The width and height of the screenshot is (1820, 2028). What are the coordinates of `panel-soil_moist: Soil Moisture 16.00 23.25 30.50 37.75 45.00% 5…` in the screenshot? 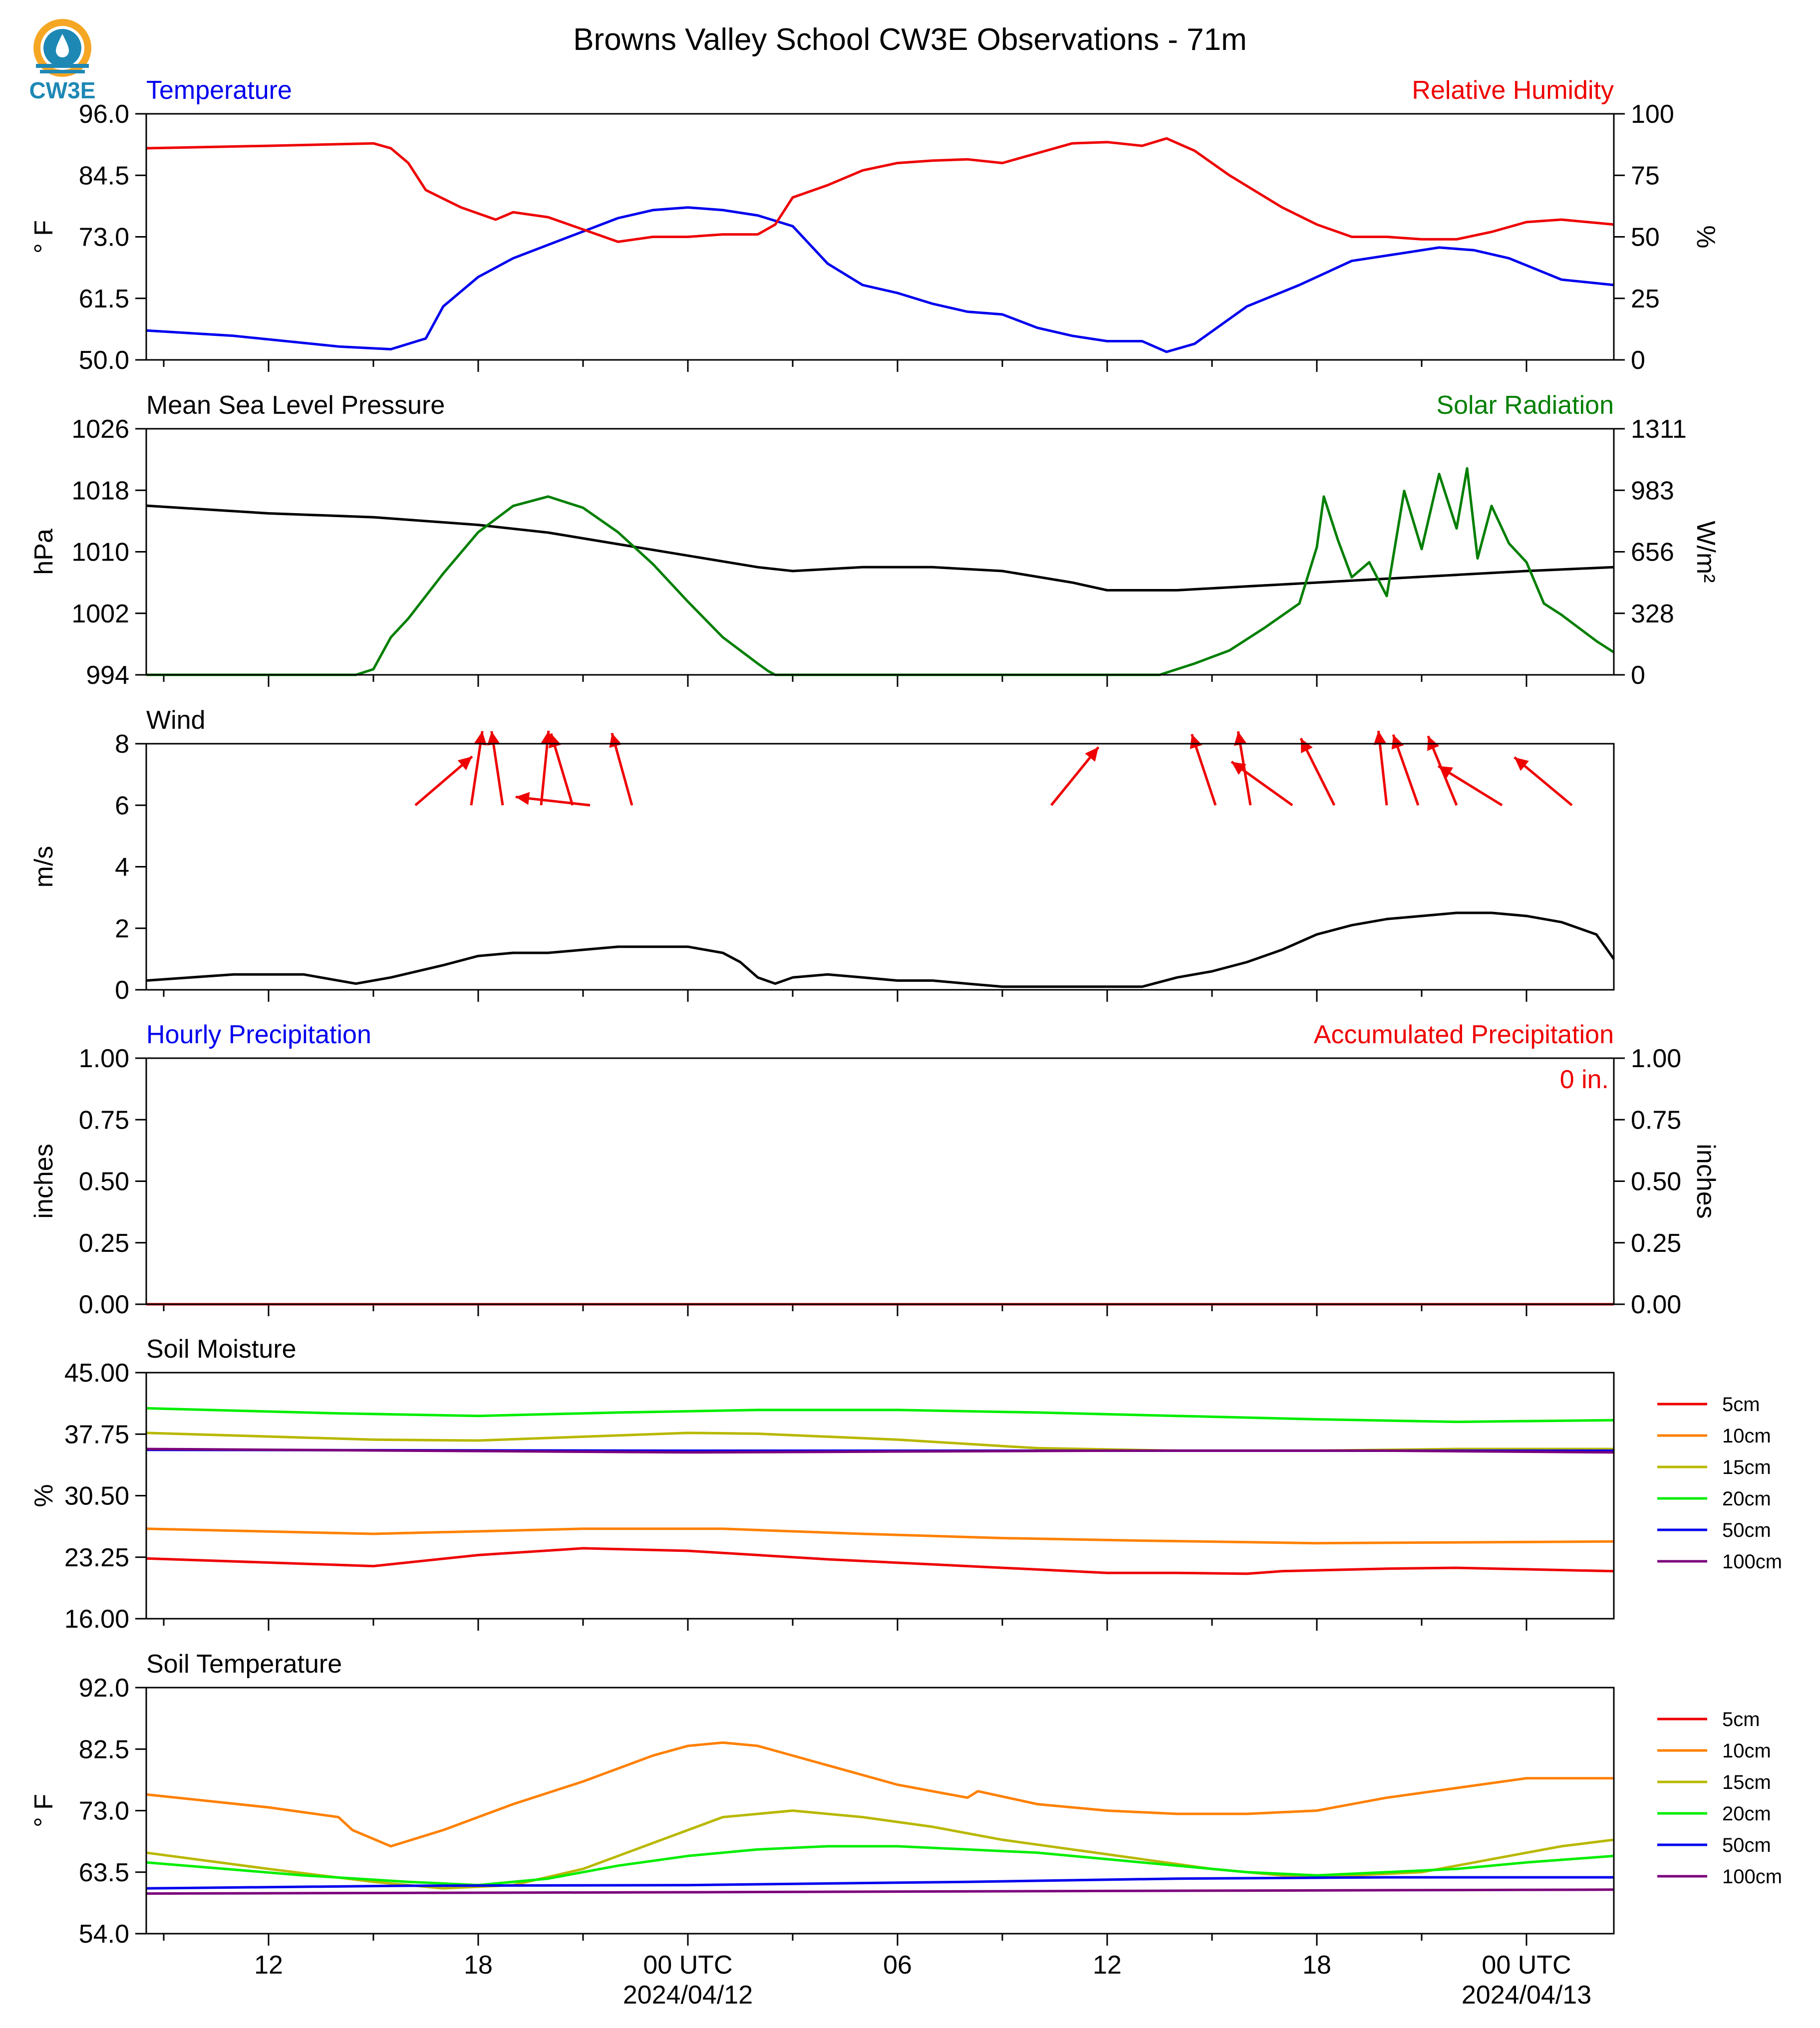 It's located at (905, 1484).